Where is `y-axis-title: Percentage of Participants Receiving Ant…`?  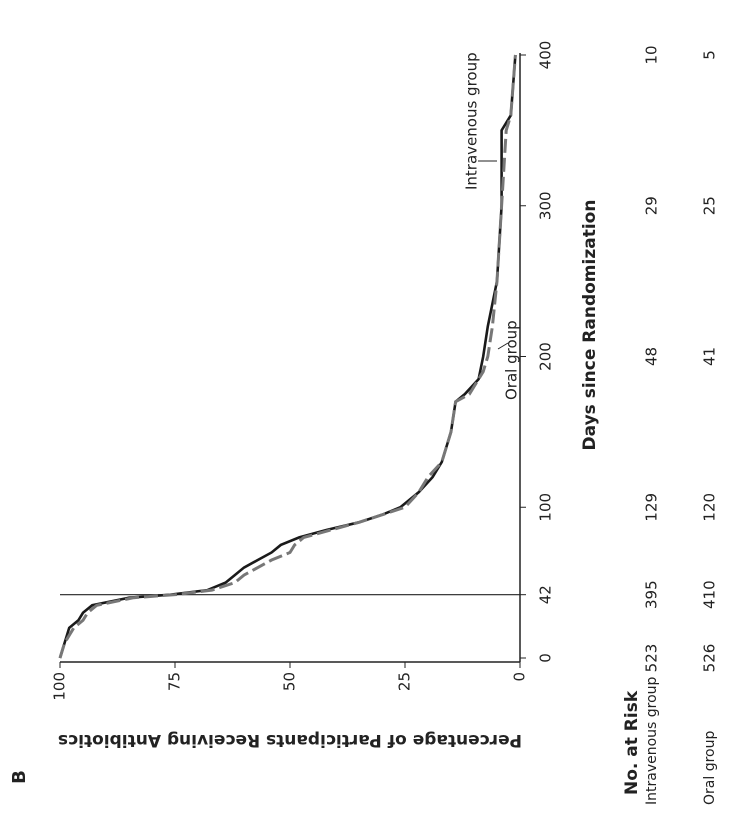 y-axis-title: Percentage of Participants Receiving Ant… is located at coordinates (290, 740).